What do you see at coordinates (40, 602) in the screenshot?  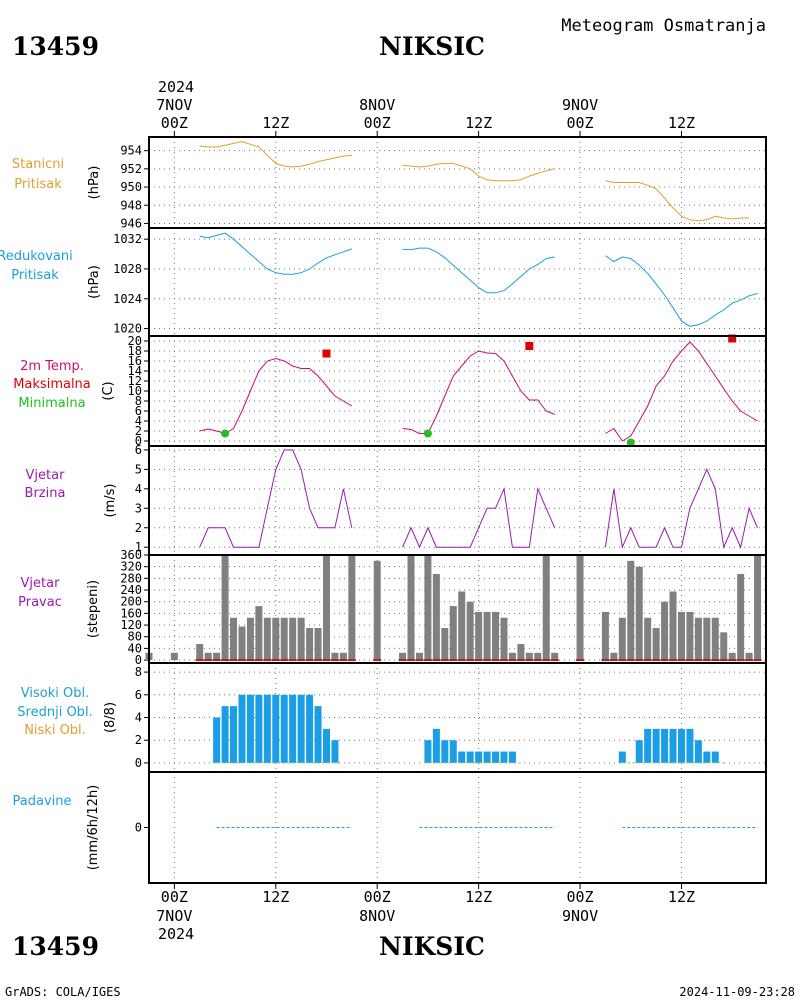 I see `panel-label: Pravac` at bounding box center [40, 602].